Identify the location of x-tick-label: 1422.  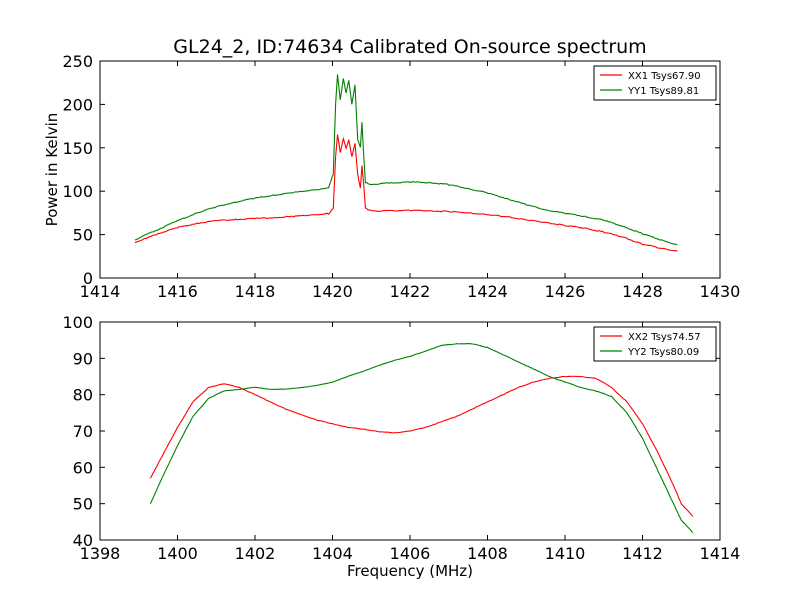
(410, 291).